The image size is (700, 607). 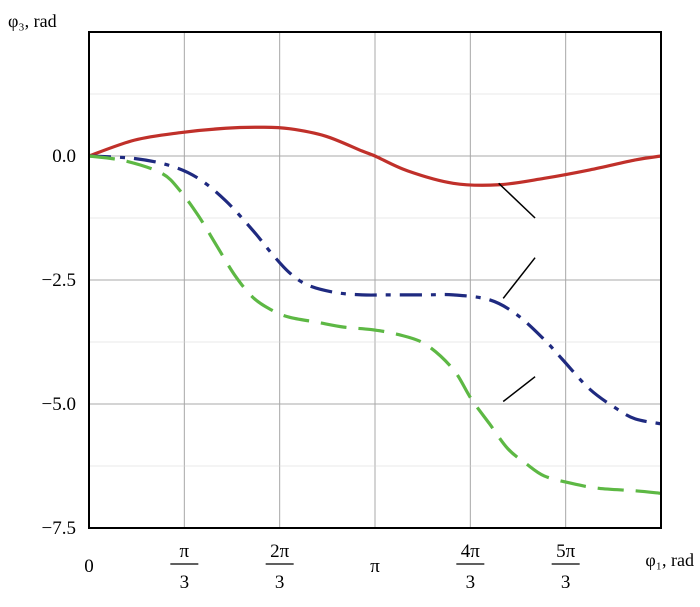 I want to click on y-tick-label: −5.0, so click(x=59, y=404).